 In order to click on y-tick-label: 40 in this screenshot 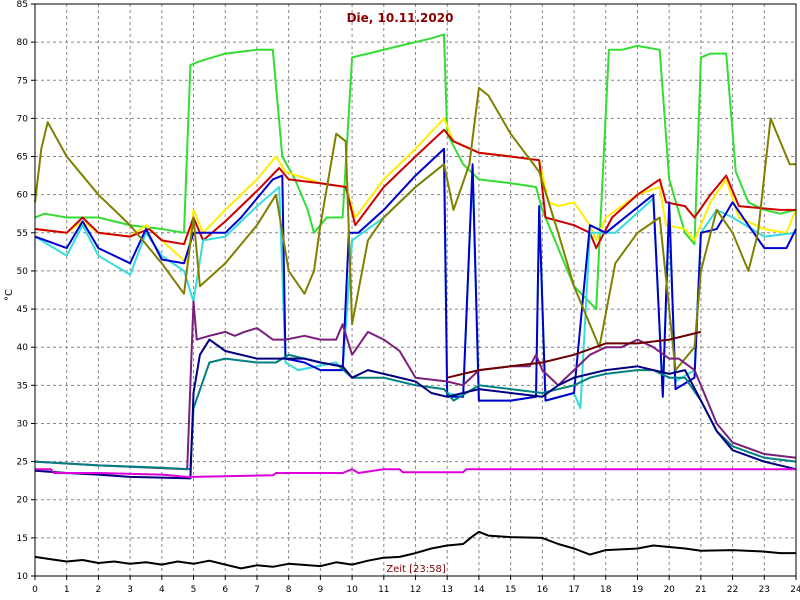, I will do `click(23, 348)`.